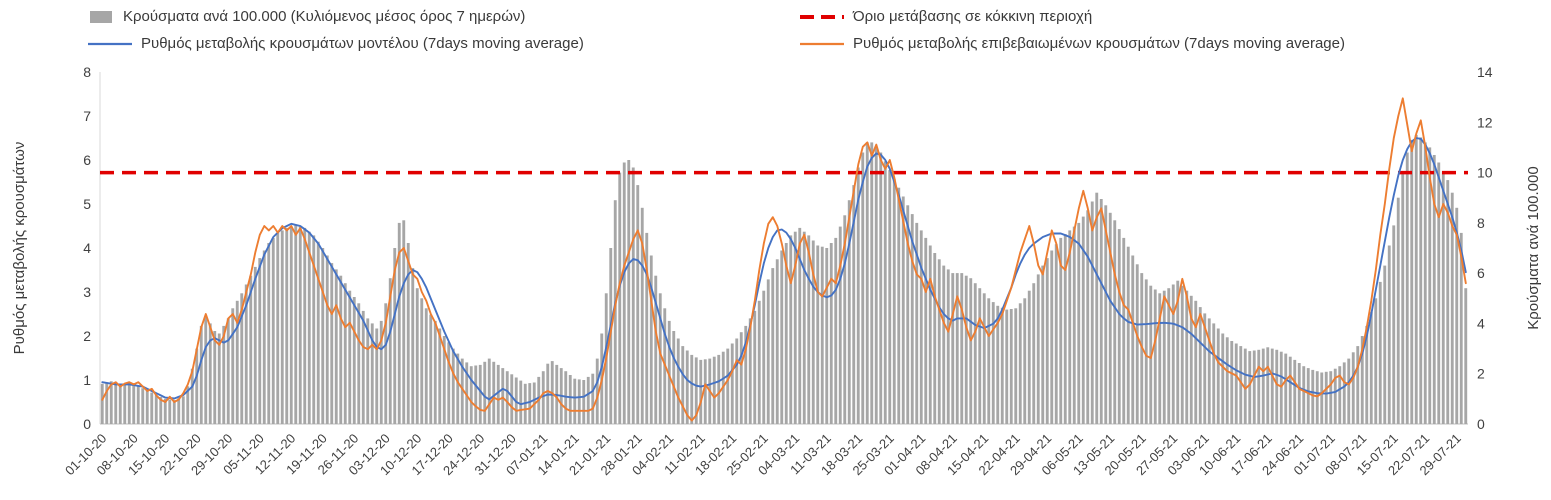 This screenshot has width=1551, height=500. Describe the element at coordinates (87, 380) in the screenshot. I see `svg-text: 1` at that location.